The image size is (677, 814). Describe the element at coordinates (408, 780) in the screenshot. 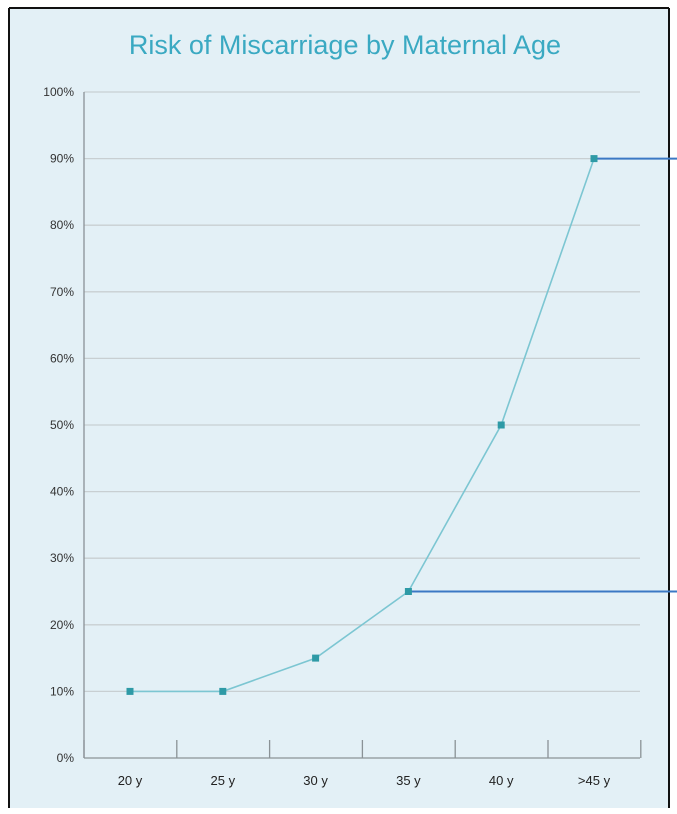

I see `x-tick-label: 35 y` at that location.